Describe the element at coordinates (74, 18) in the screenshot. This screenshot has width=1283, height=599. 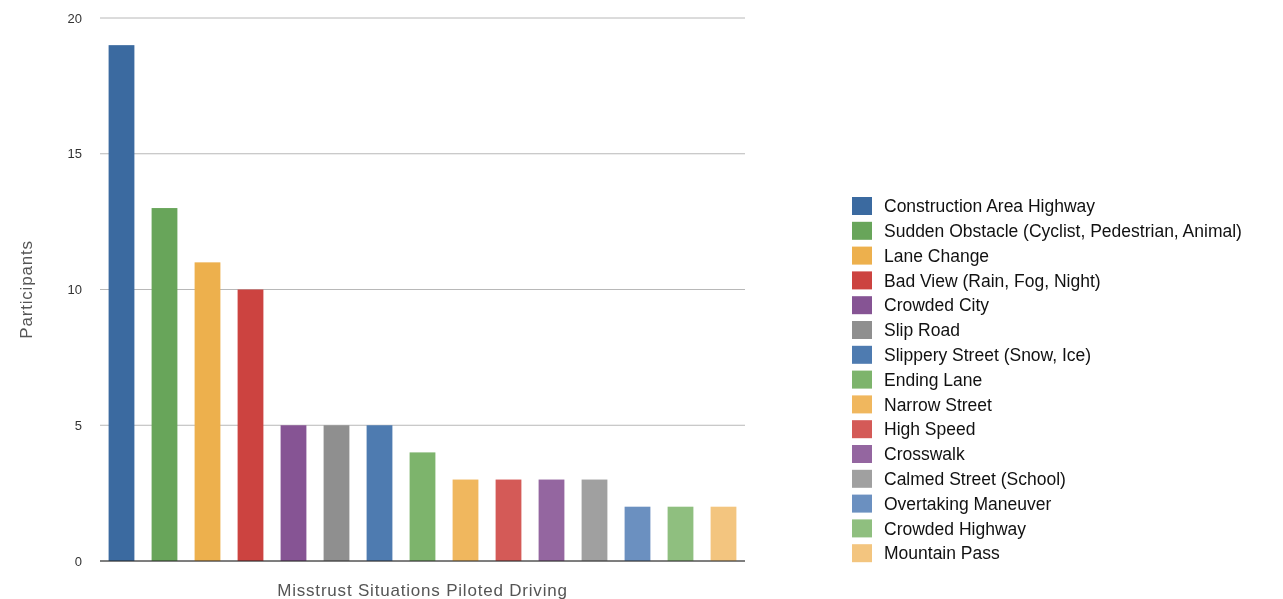
I see `y-tick-label: 20` at that location.